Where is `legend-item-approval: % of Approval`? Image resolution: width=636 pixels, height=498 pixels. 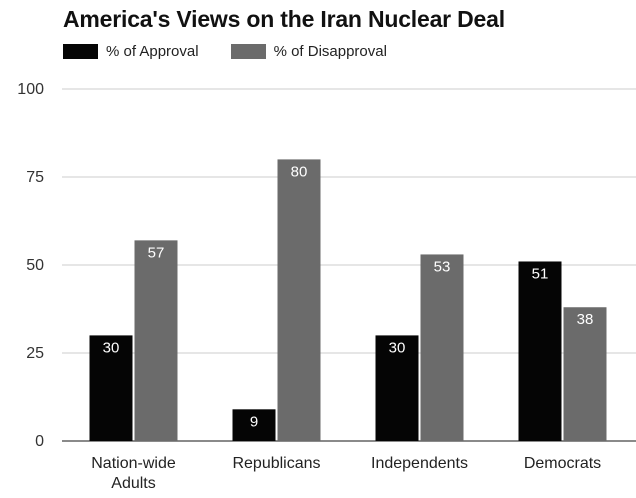 legend-item-approval: % of Approval is located at coordinates (131, 51).